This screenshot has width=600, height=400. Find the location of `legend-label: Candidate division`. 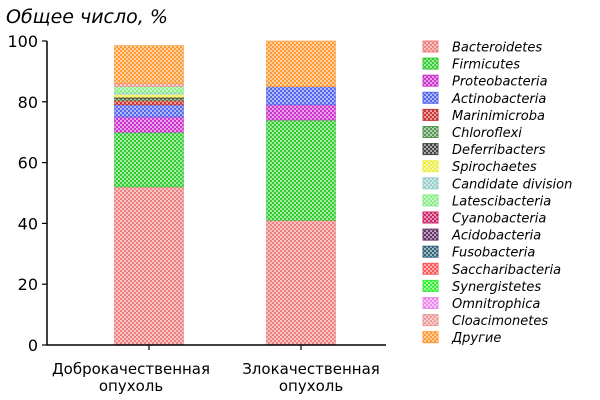

legend-label: Candidate division is located at coordinates (512, 184).